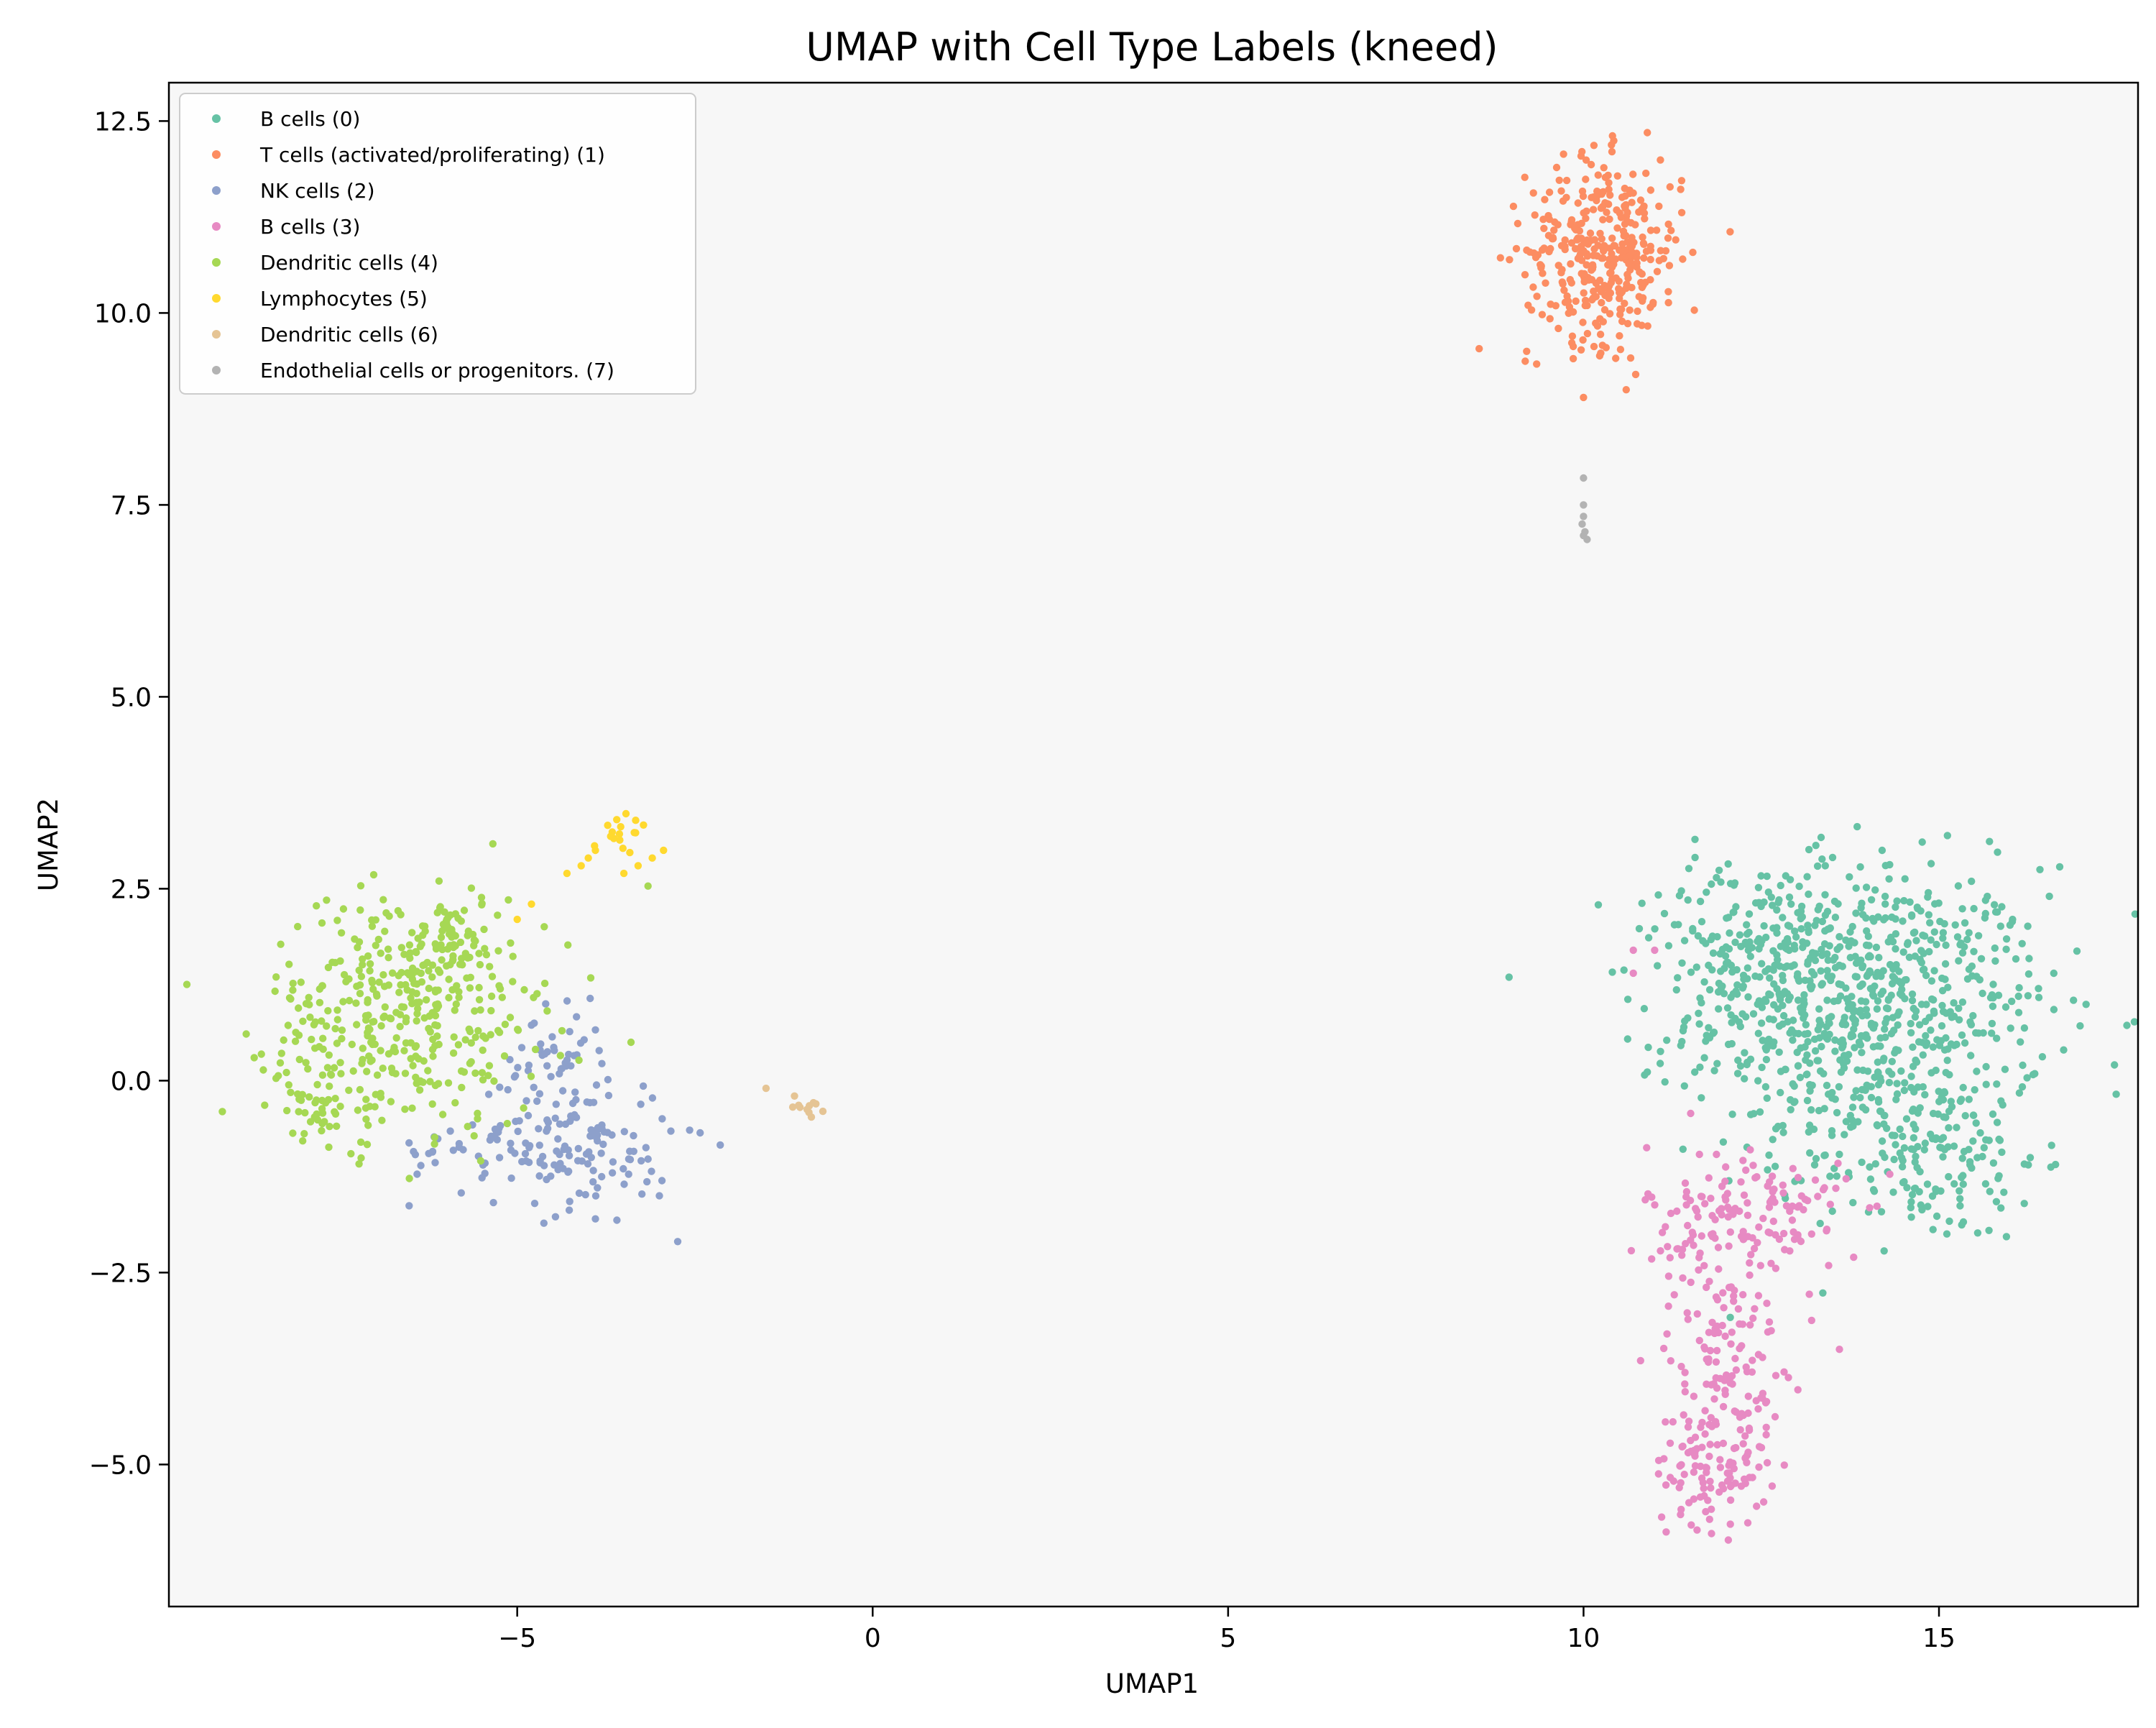 The width and height of the screenshot is (2156, 1728). What do you see at coordinates (344, 299) in the screenshot?
I see `legend-label: Lymphocytes (5)` at bounding box center [344, 299].